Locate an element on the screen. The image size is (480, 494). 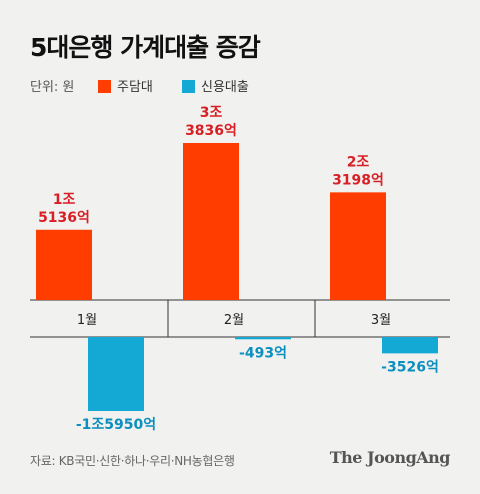
data-label-mortgage-1-1: 1조 is located at coordinates (64, 200).